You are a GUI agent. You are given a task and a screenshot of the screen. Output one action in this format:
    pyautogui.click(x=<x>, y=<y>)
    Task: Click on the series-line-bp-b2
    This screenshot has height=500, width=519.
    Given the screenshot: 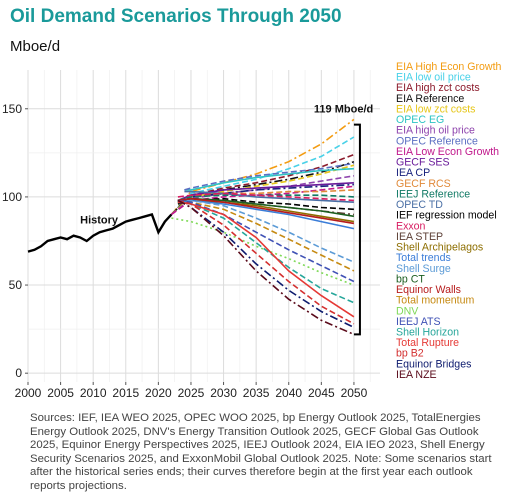 What is the action you would take?
    pyautogui.click(x=266, y=262)
    